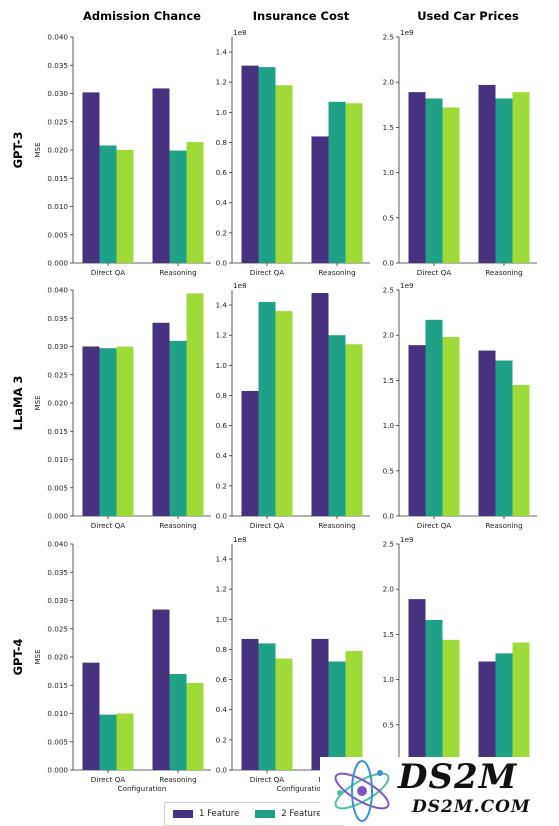  Describe the element at coordinates (57, 290) in the screenshot. I see `y-tick-label: 0.040` at that location.